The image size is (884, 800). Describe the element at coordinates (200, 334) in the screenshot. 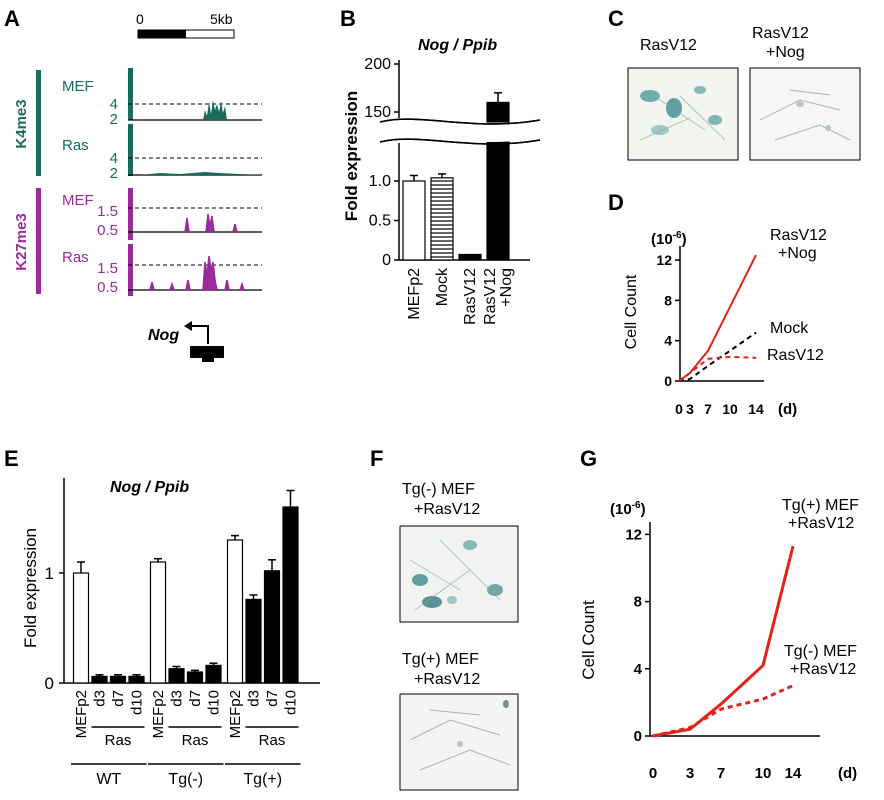

I see `tss-arrow` at that location.